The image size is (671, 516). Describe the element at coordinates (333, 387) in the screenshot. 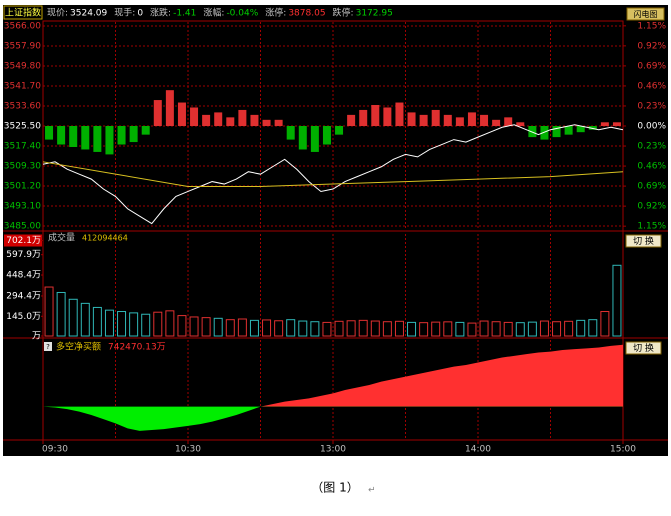

I see `net-area` at that location.